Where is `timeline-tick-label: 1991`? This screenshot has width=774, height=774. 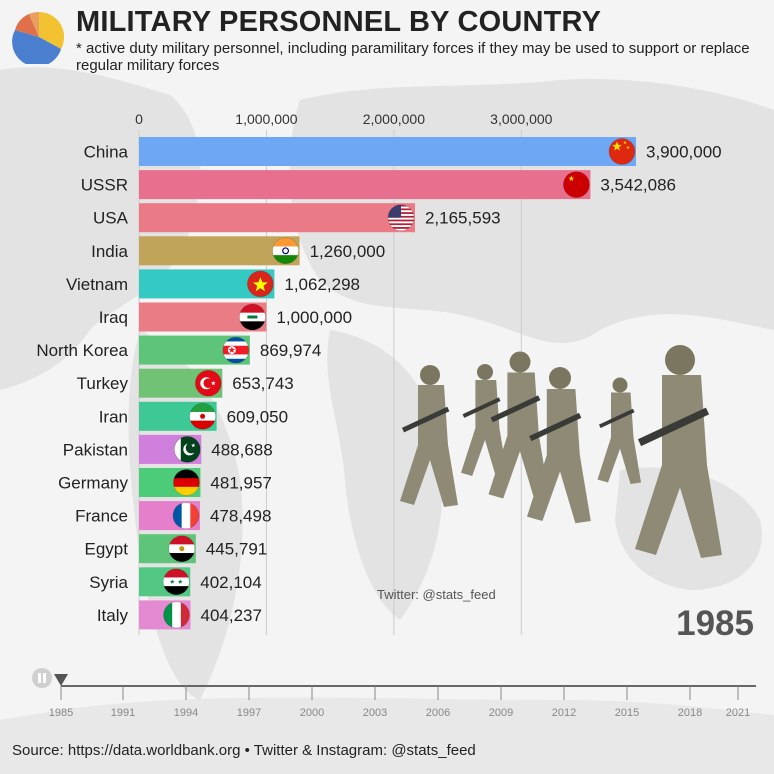
timeline-tick-label: 1991 is located at coordinates (123, 713).